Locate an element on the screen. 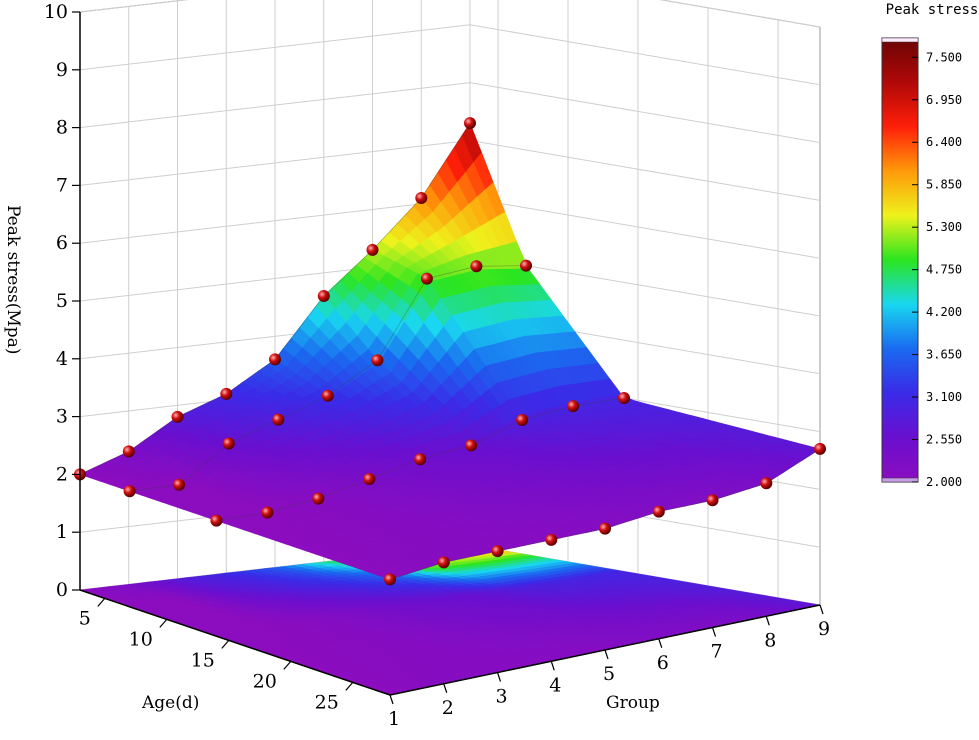 The image size is (979, 740). colorbar-tick-label: 7.500 is located at coordinates (944, 57).